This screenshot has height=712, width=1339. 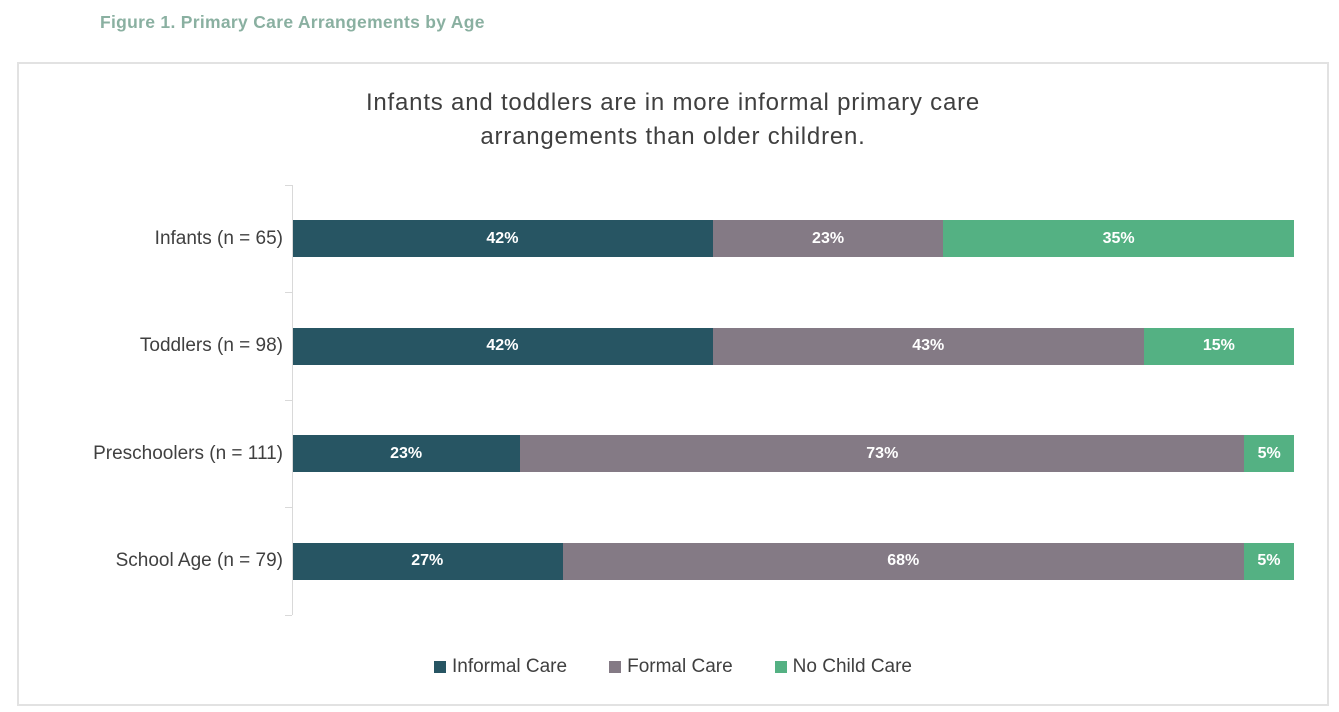 I want to click on bar-value-label: 43%, so click(x=928, y=346).